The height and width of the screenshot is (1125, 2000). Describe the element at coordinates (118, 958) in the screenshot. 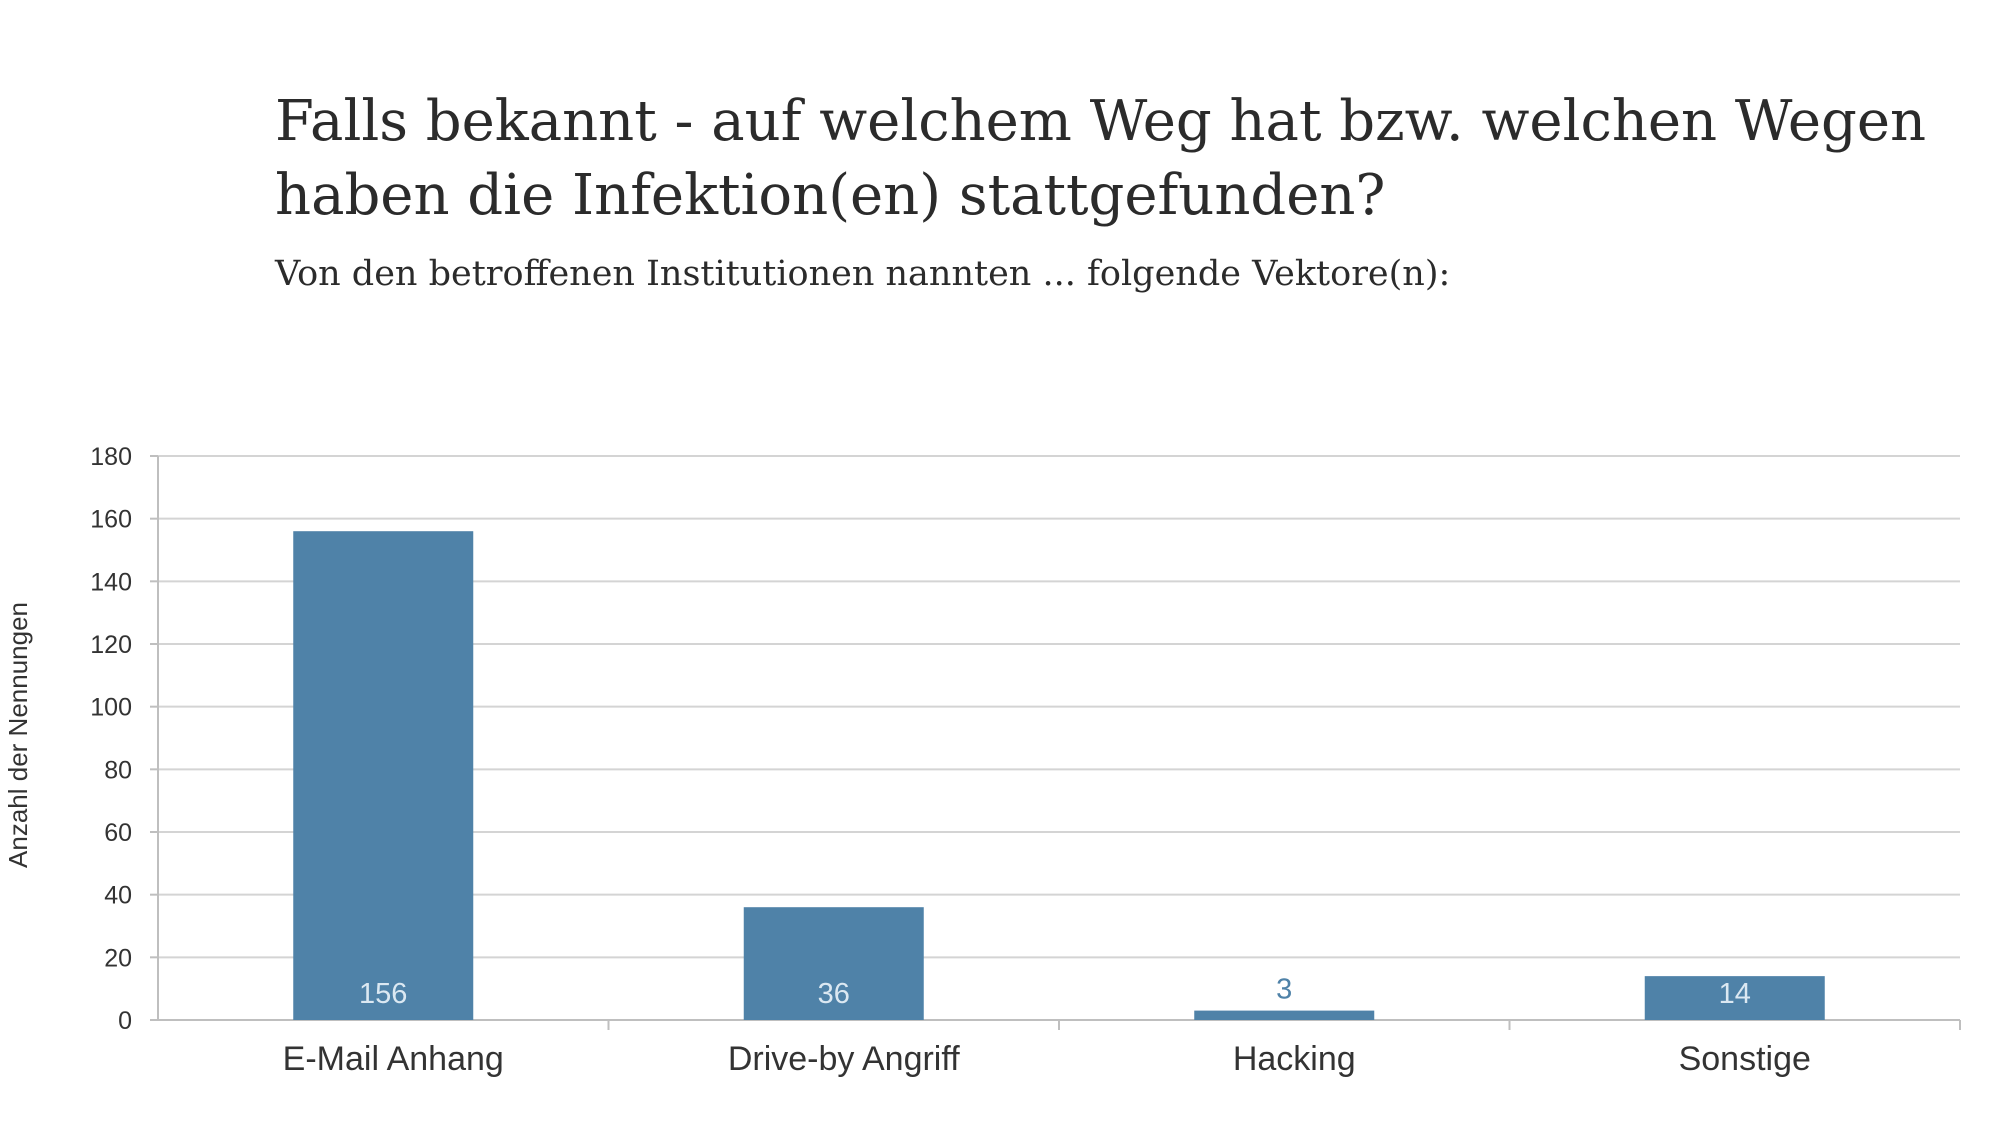

I see `y-tick-label: 20` at that location.